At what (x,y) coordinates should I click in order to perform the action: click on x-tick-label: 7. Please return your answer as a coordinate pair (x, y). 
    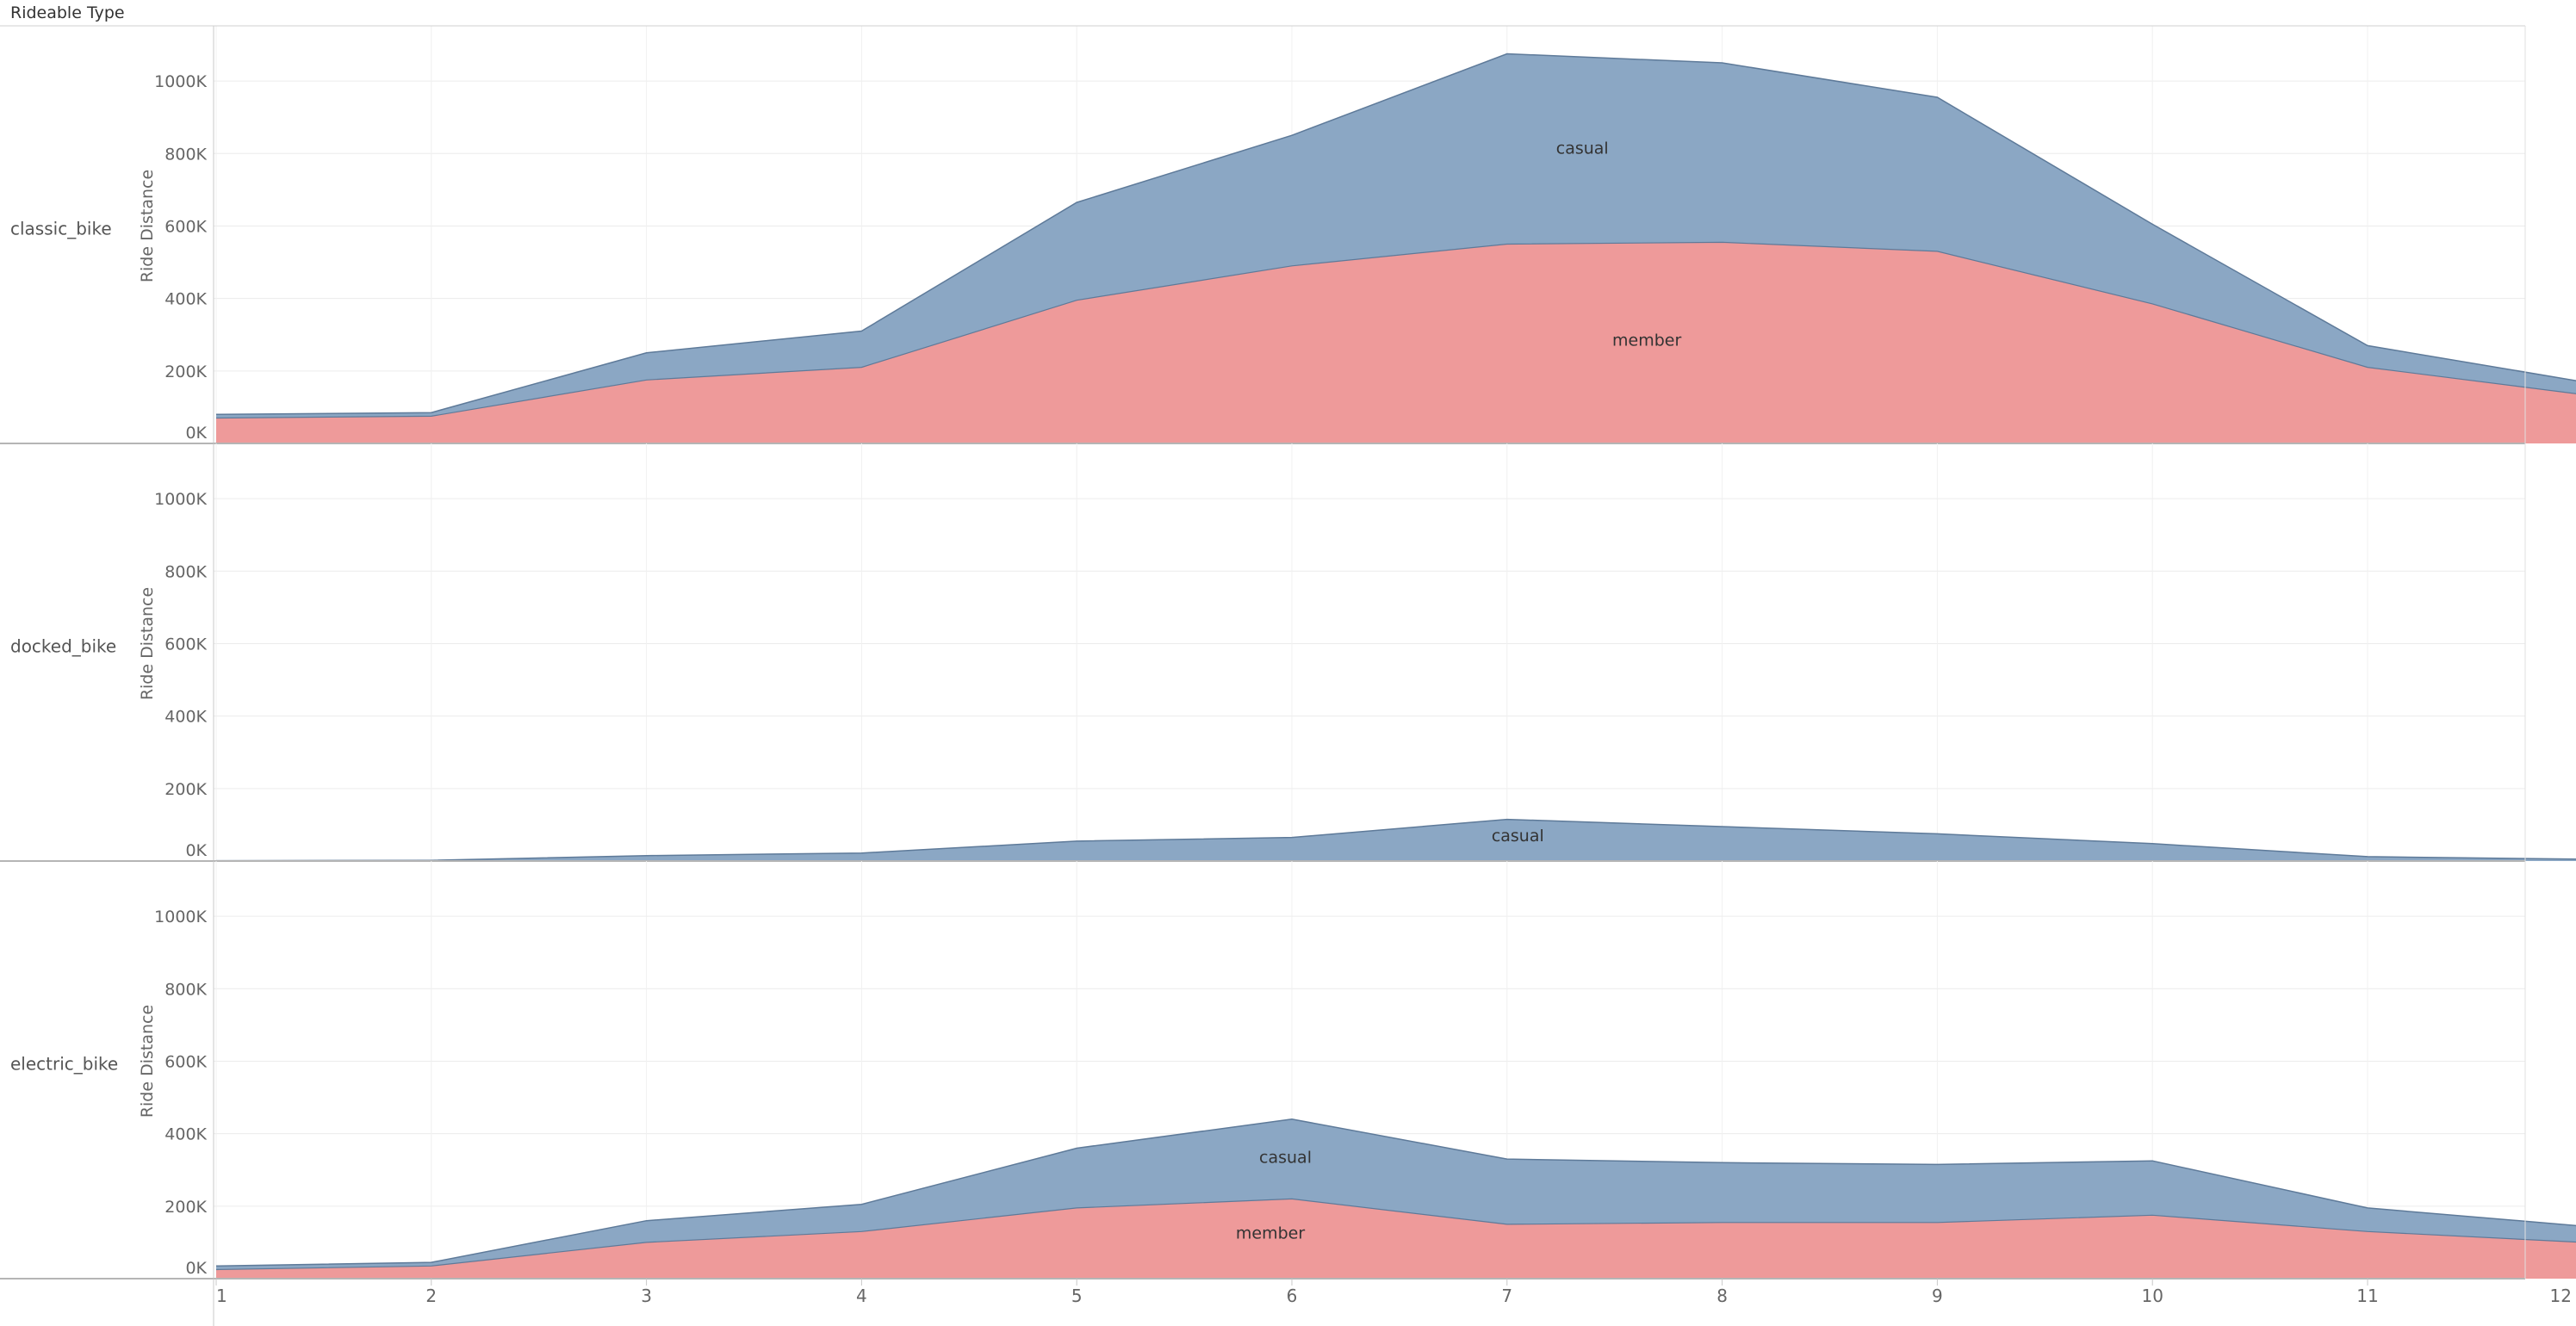
    Looking at the image, I should click on (1507, 1296).